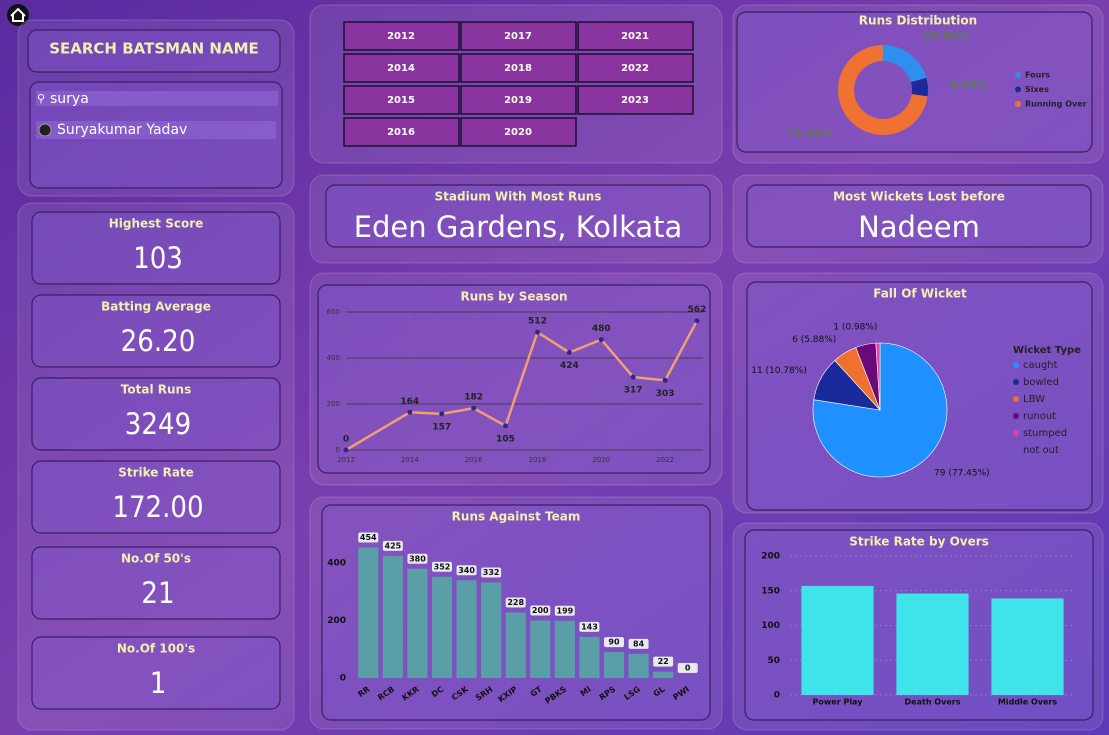  What do you see at coordinates (1041, 450) in the screenshot?
I see `legend-label: not out` at bounding box center [1041, 450].